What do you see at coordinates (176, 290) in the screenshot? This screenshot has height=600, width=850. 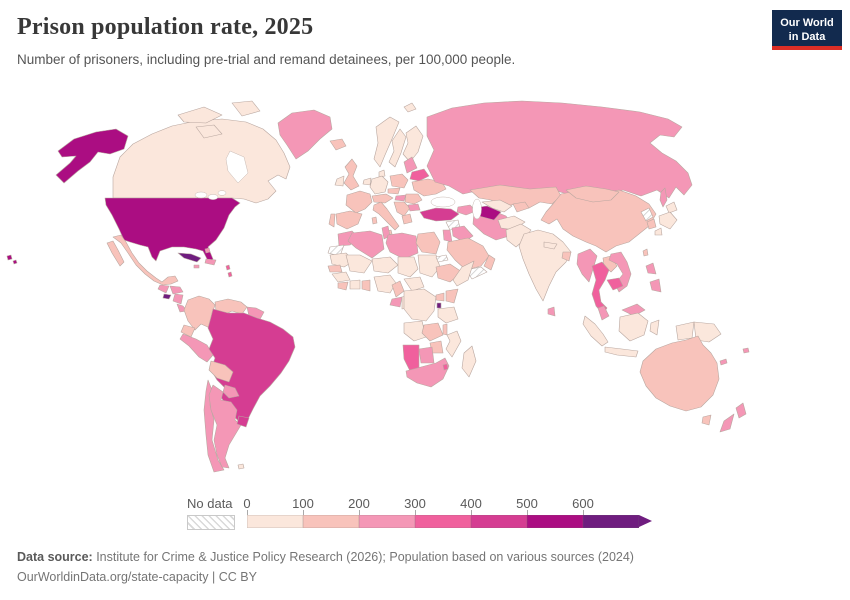 I see `country-honduras` at bounding box center [176, 290].